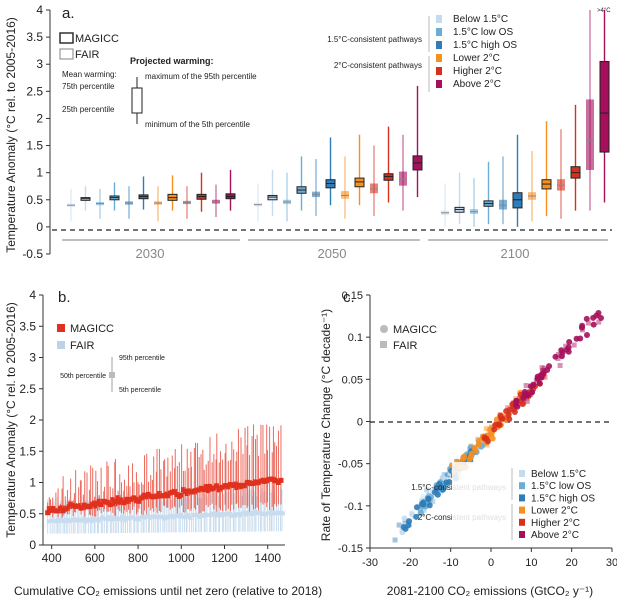 This screenshot has width=617, height=600. Describe the element at coordinates (32, 545) in the screenshot. I see `b-ytick-label: 0` at that location.